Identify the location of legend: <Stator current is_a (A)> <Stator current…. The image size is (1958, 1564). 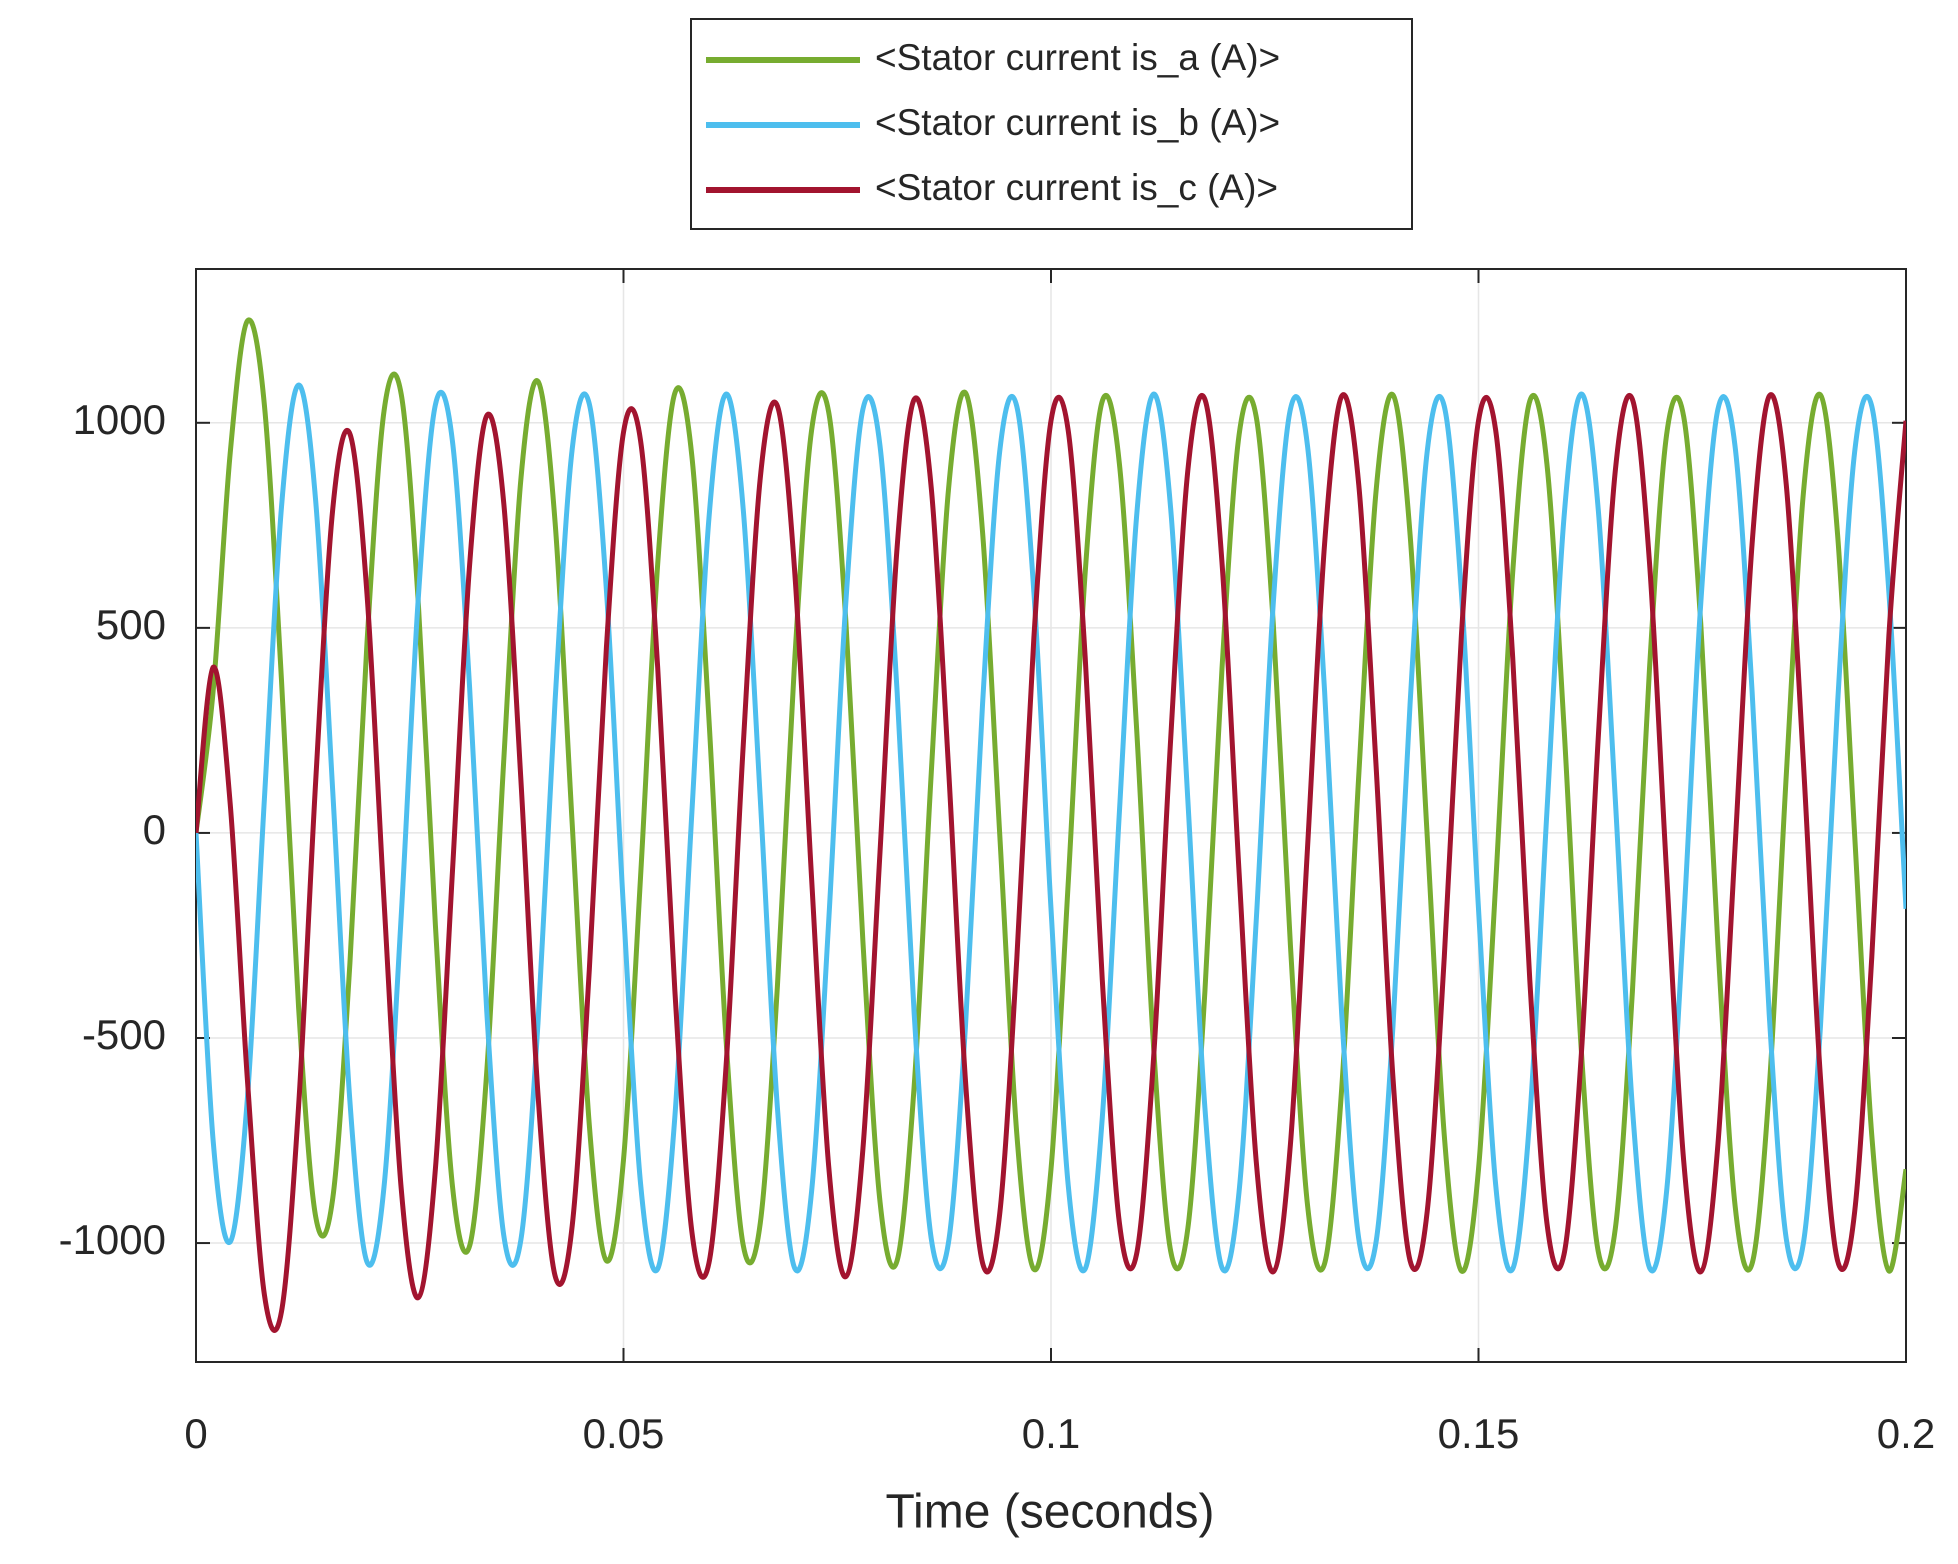
(993, 122).